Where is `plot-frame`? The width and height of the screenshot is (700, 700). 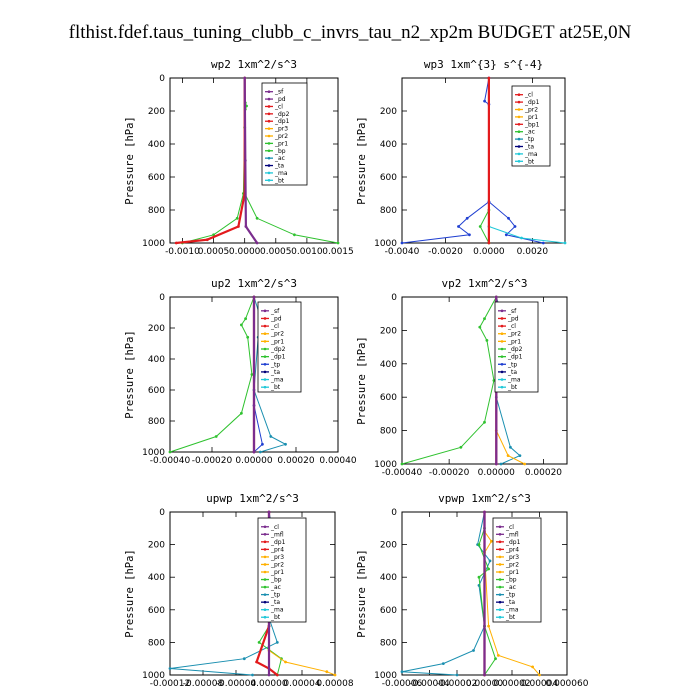
plot-frame is located at coordinates (252, 593).